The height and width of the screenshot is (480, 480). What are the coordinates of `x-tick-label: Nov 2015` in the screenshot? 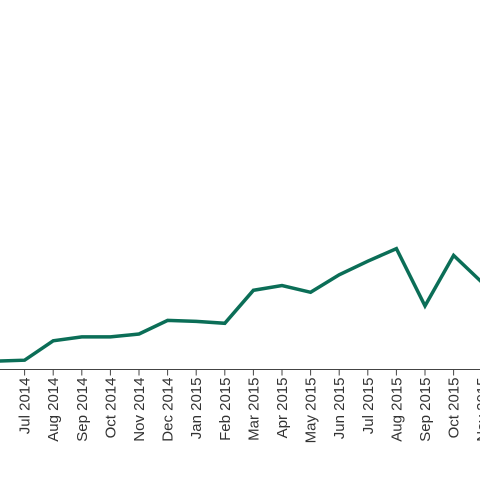 It's located at (477, 410).